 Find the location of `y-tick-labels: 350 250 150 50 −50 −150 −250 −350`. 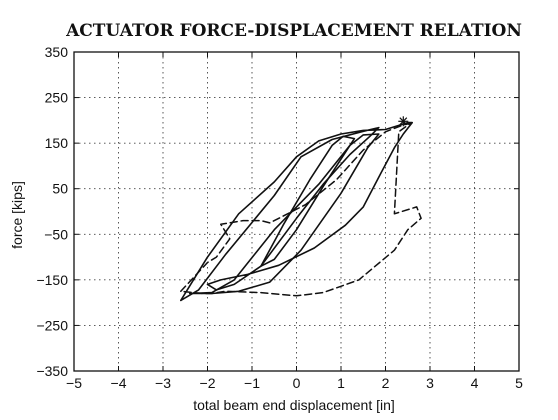

y-tick-labels: 350 250 150 50 −50 −150 −250 −350 is located at coordinates (52, 211).